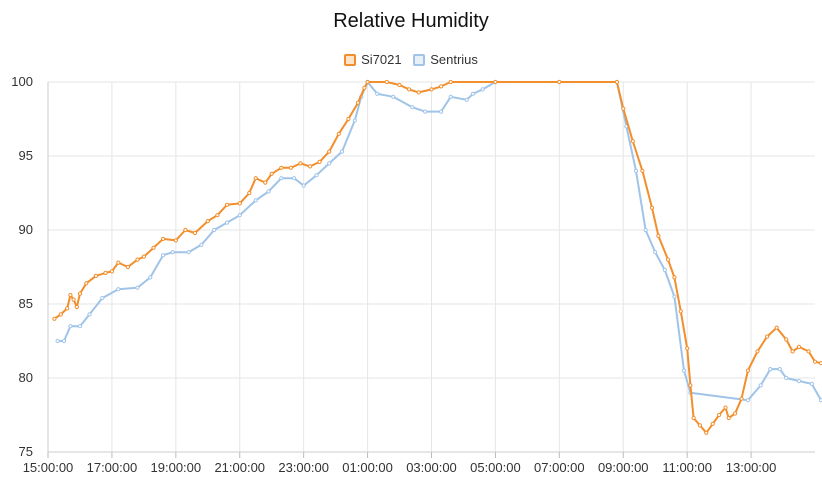 This screenshot has height=494, width=822. Describe the element at coordinates (431, 467) in the screenshot. I see `x-tick-label: 03:00:00` at that location.